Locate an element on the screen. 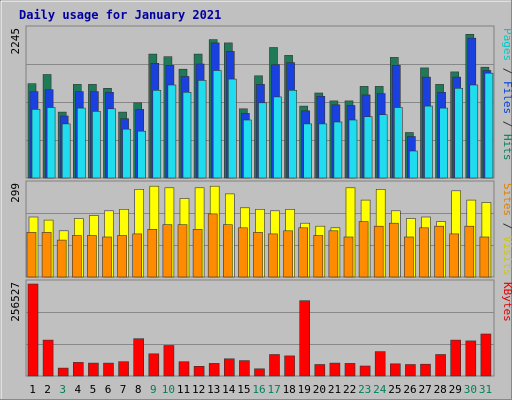  x-tick-label-day-26: 26 is located at coordinates (409, 389).